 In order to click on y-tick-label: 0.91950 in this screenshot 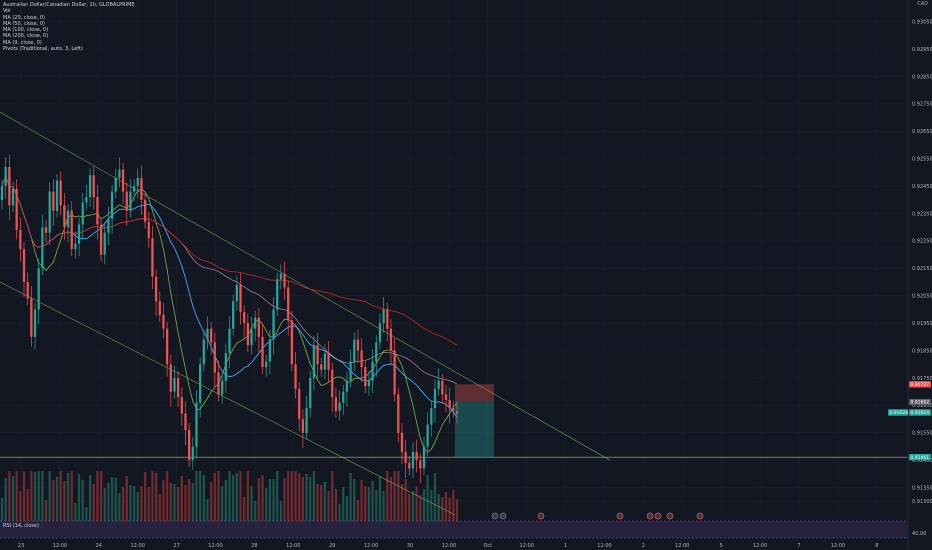, I will do `click(922, 324)`.